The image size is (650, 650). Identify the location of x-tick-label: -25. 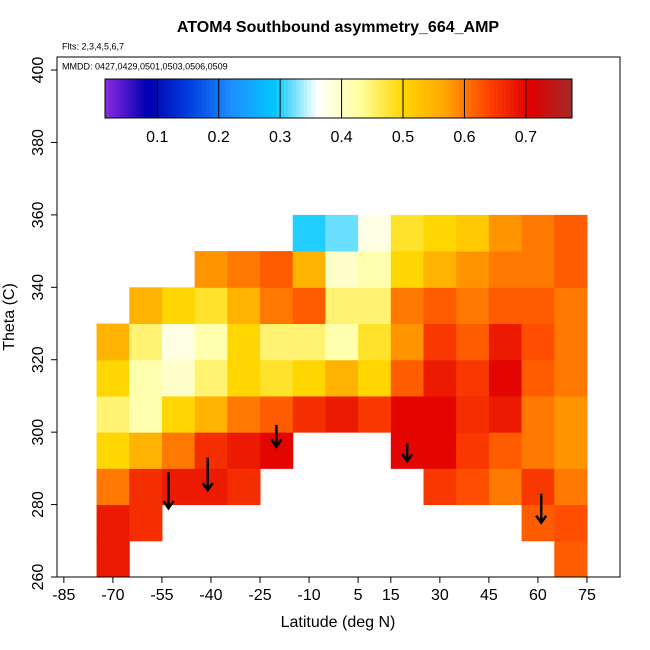
(259, 595).